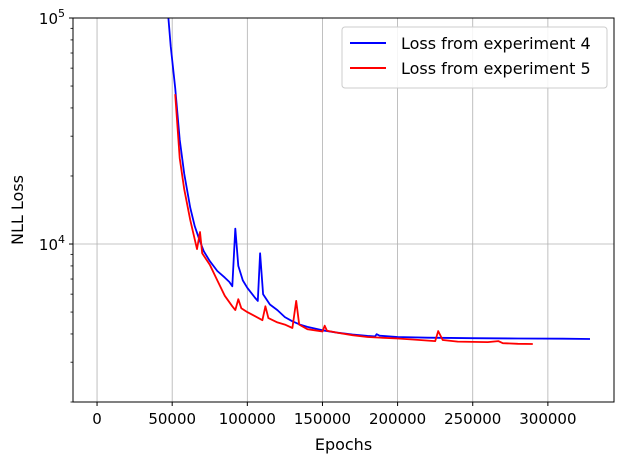 This screenshot has width=623, height=464. I want to click on x-tick-label: 50000, so click(172, 419).